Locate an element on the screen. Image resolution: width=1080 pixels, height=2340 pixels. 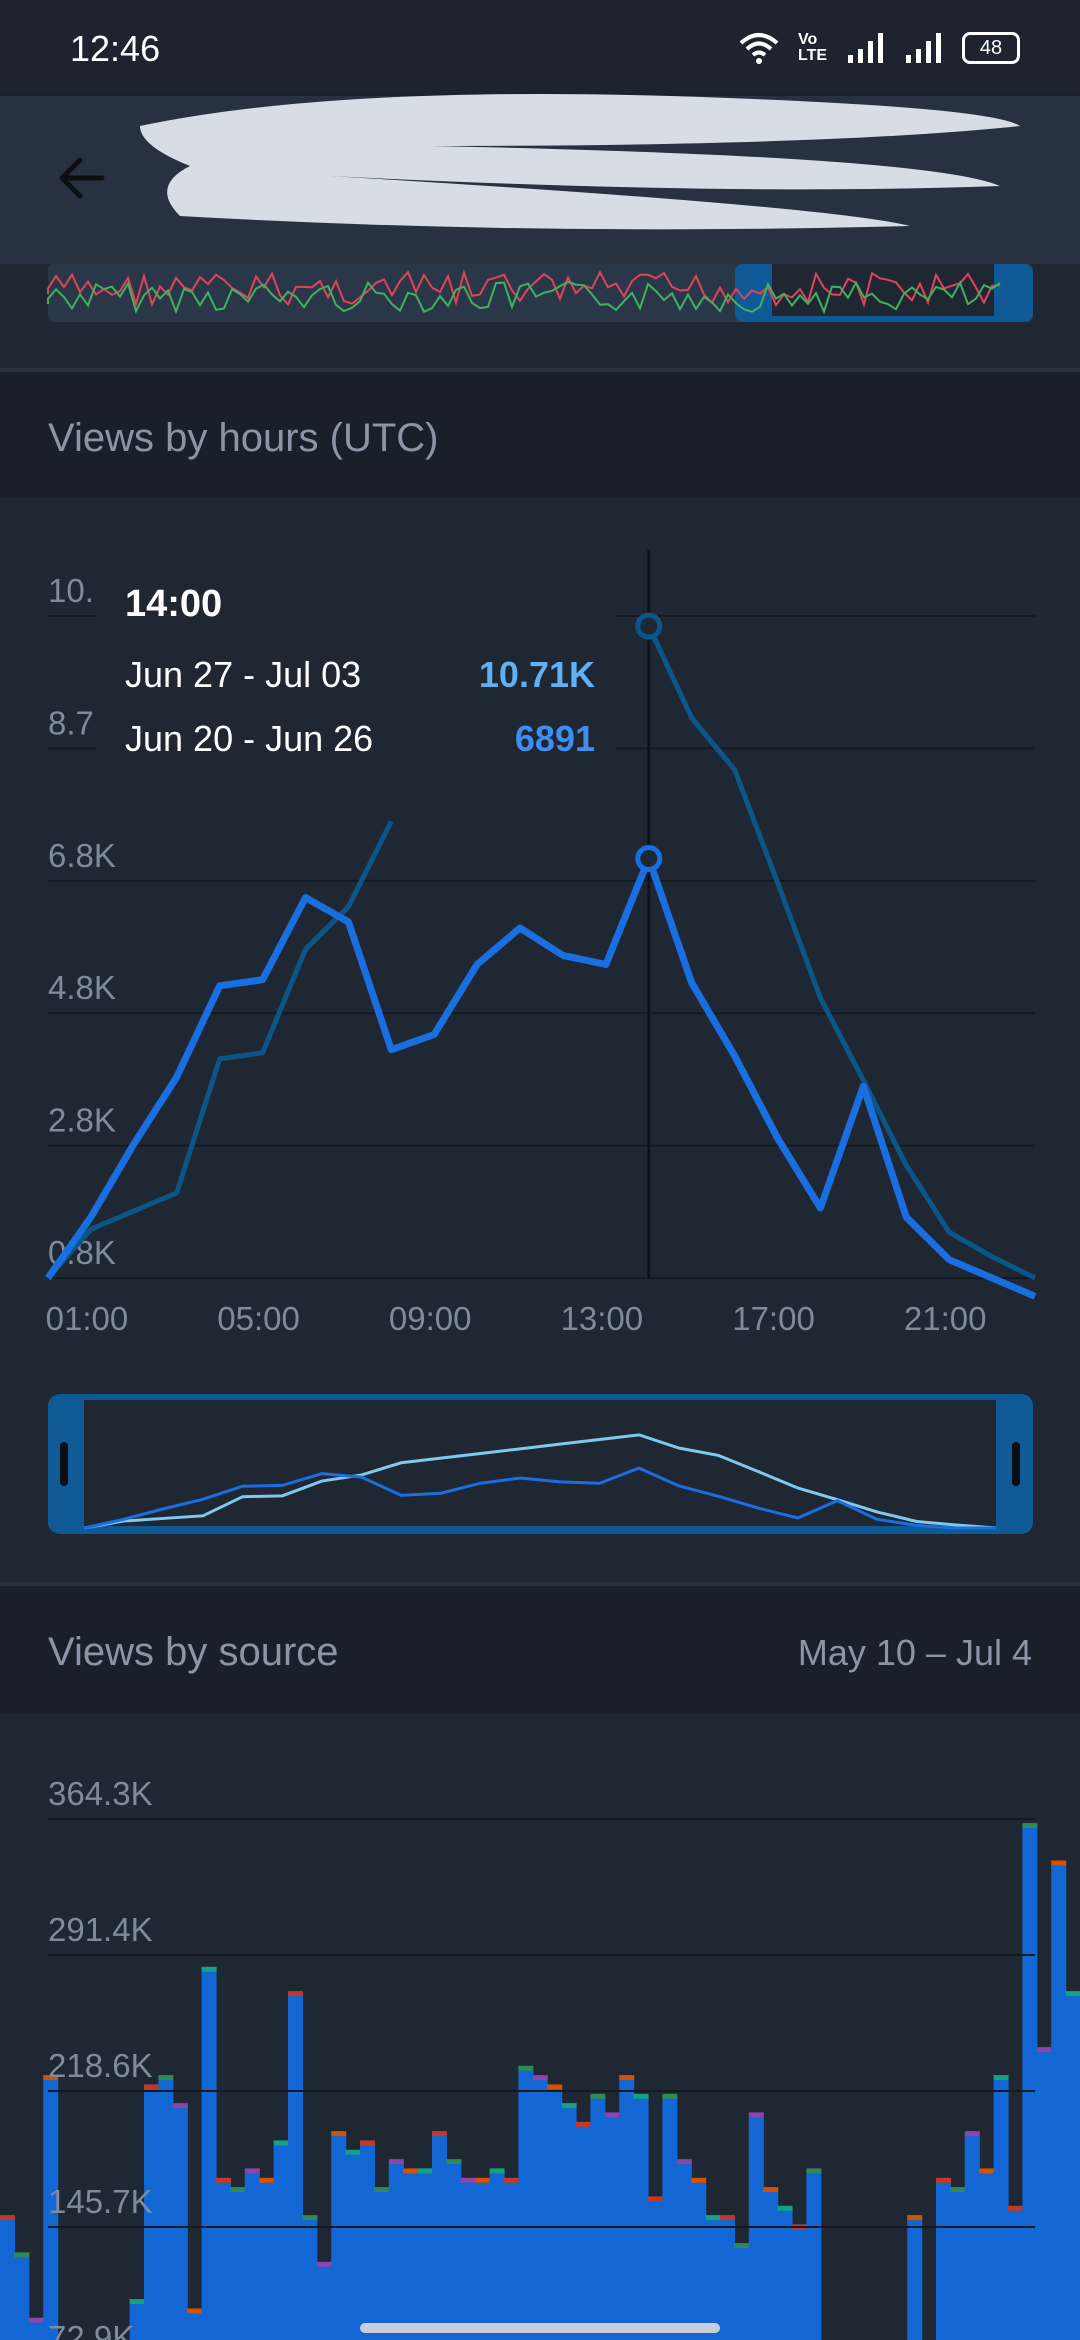
tooltip-row-label: Jun 20 - Jun 26 is located at coordinates (249, 738).